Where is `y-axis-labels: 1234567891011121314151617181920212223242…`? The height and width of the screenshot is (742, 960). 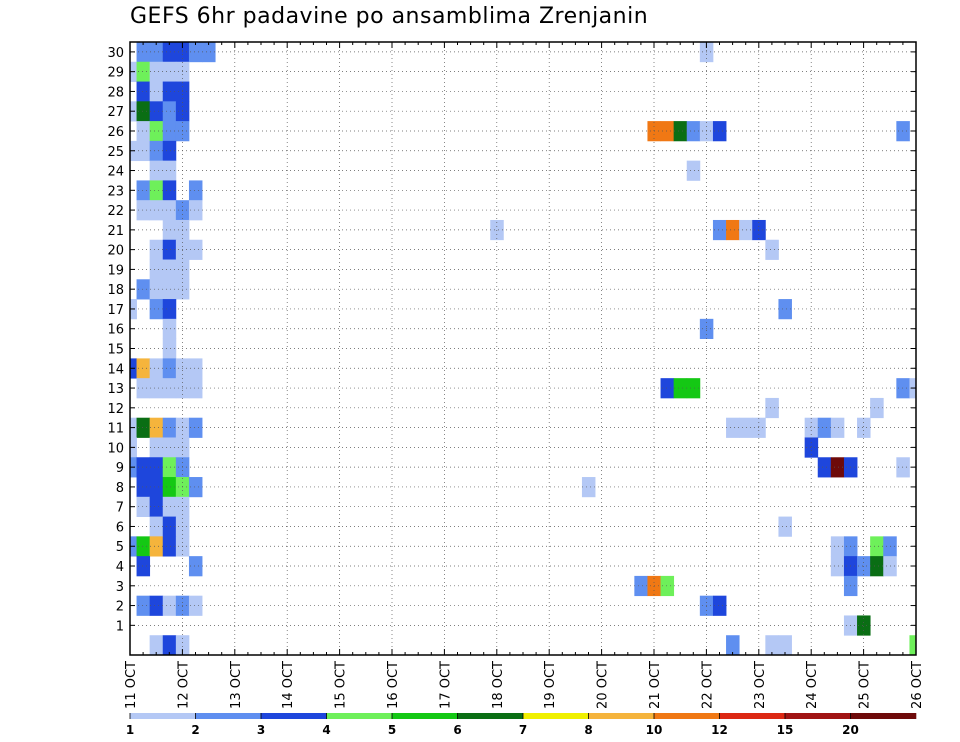
y-axis-labels: 1234567891011121314151617181920212223242… is located at coordinates (115, 340).